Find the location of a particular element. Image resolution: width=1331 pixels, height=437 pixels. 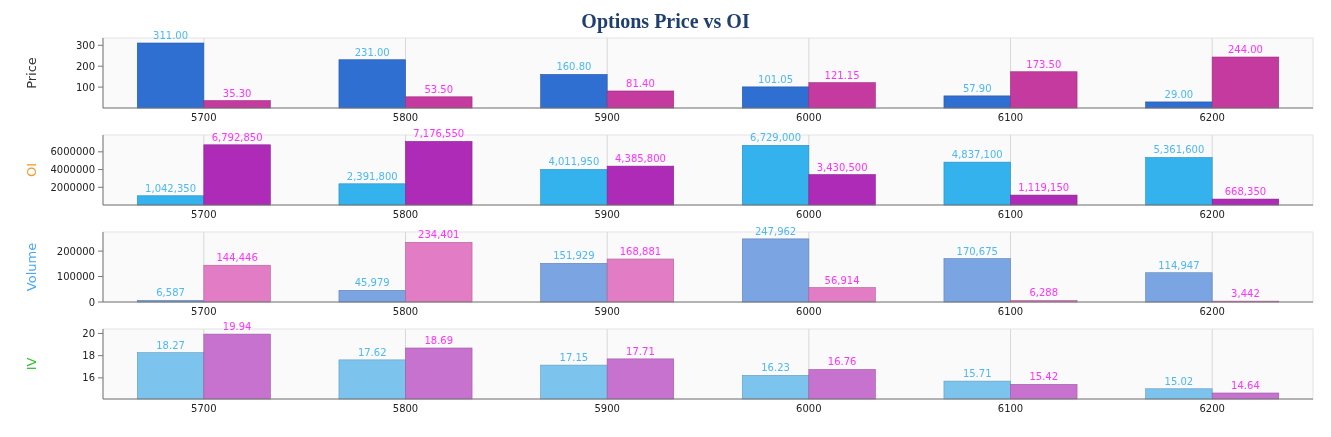

y-axis-title: OI is located at coordinates (31, 170).